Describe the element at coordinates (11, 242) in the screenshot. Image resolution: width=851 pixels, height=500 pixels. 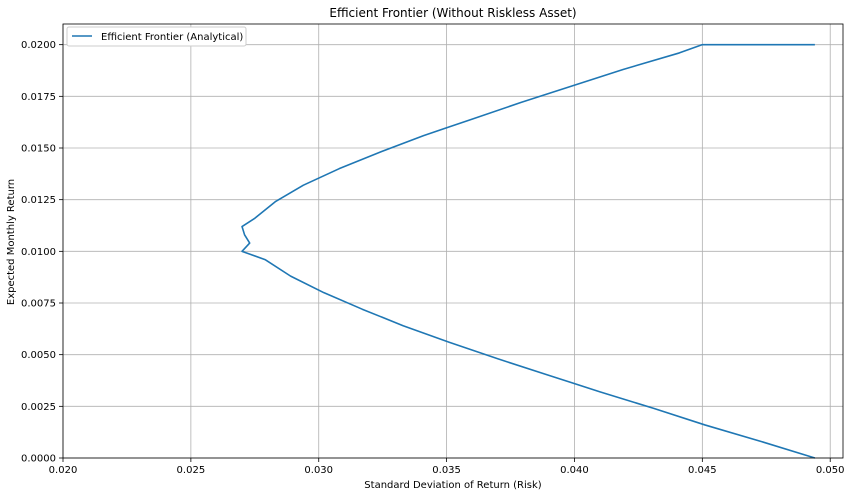
I see `y-axis-label: Expected Monthly Return` at that location.